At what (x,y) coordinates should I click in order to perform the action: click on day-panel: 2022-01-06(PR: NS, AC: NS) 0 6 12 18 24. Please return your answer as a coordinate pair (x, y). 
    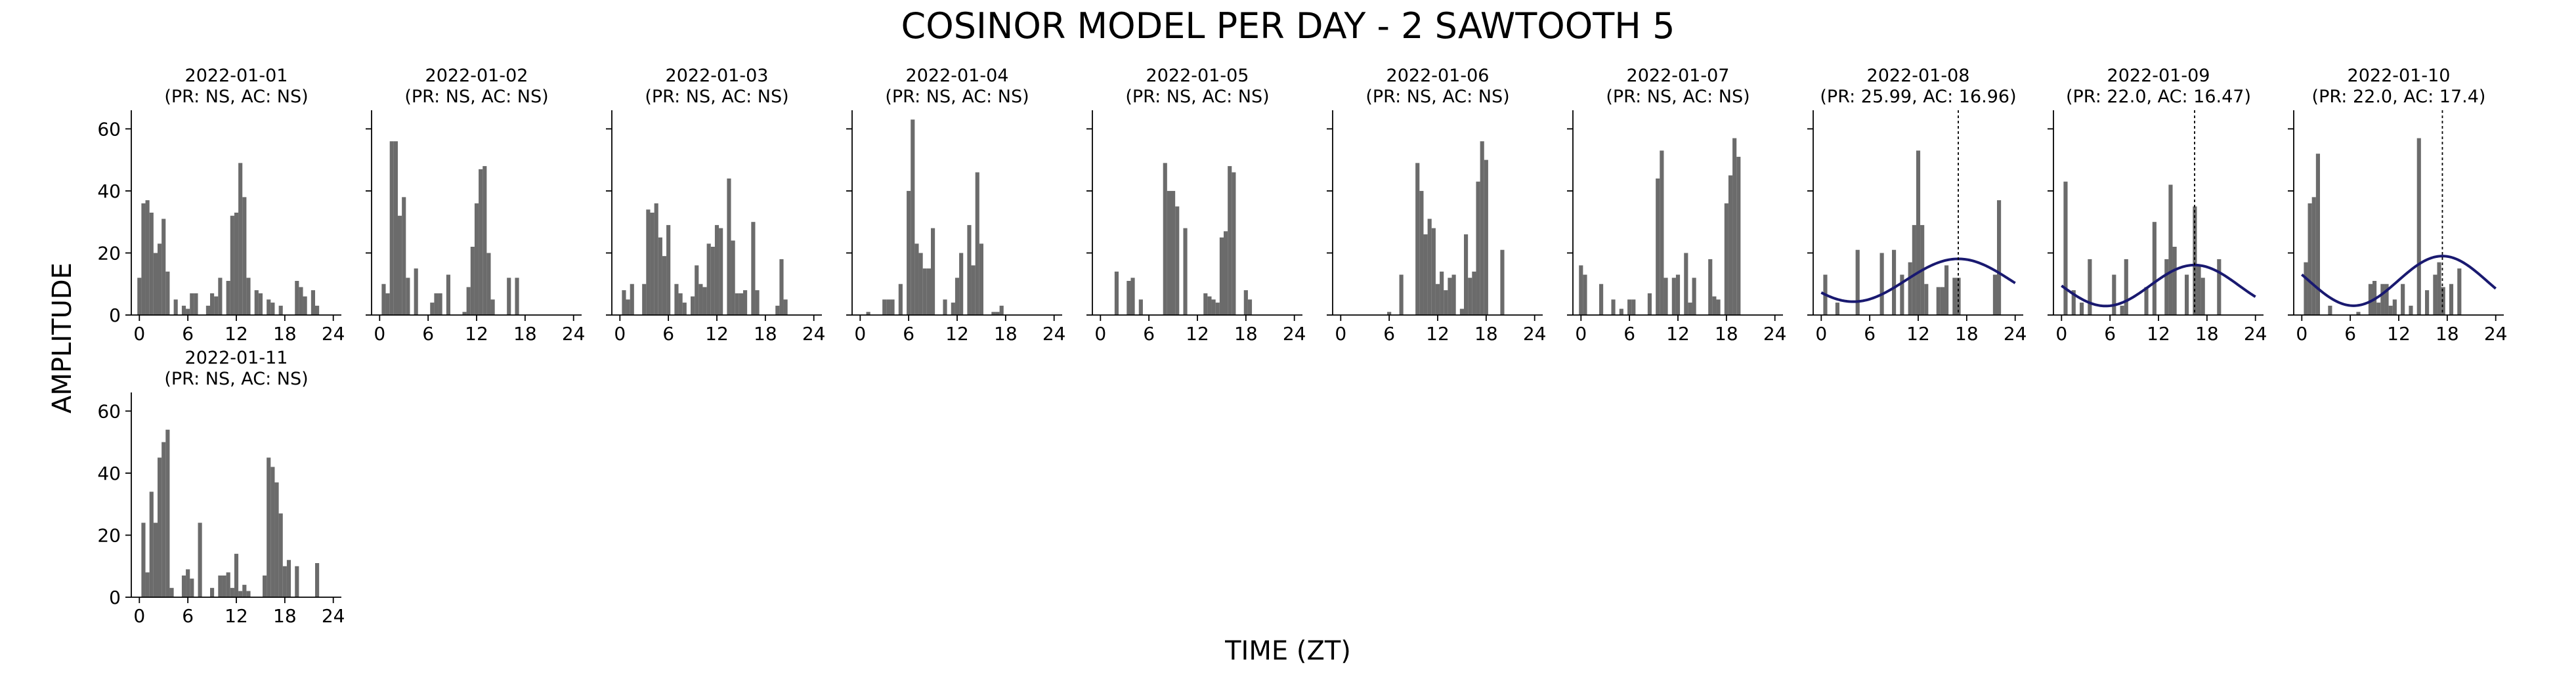
    Looking at the image, I should click on (1437, 205).